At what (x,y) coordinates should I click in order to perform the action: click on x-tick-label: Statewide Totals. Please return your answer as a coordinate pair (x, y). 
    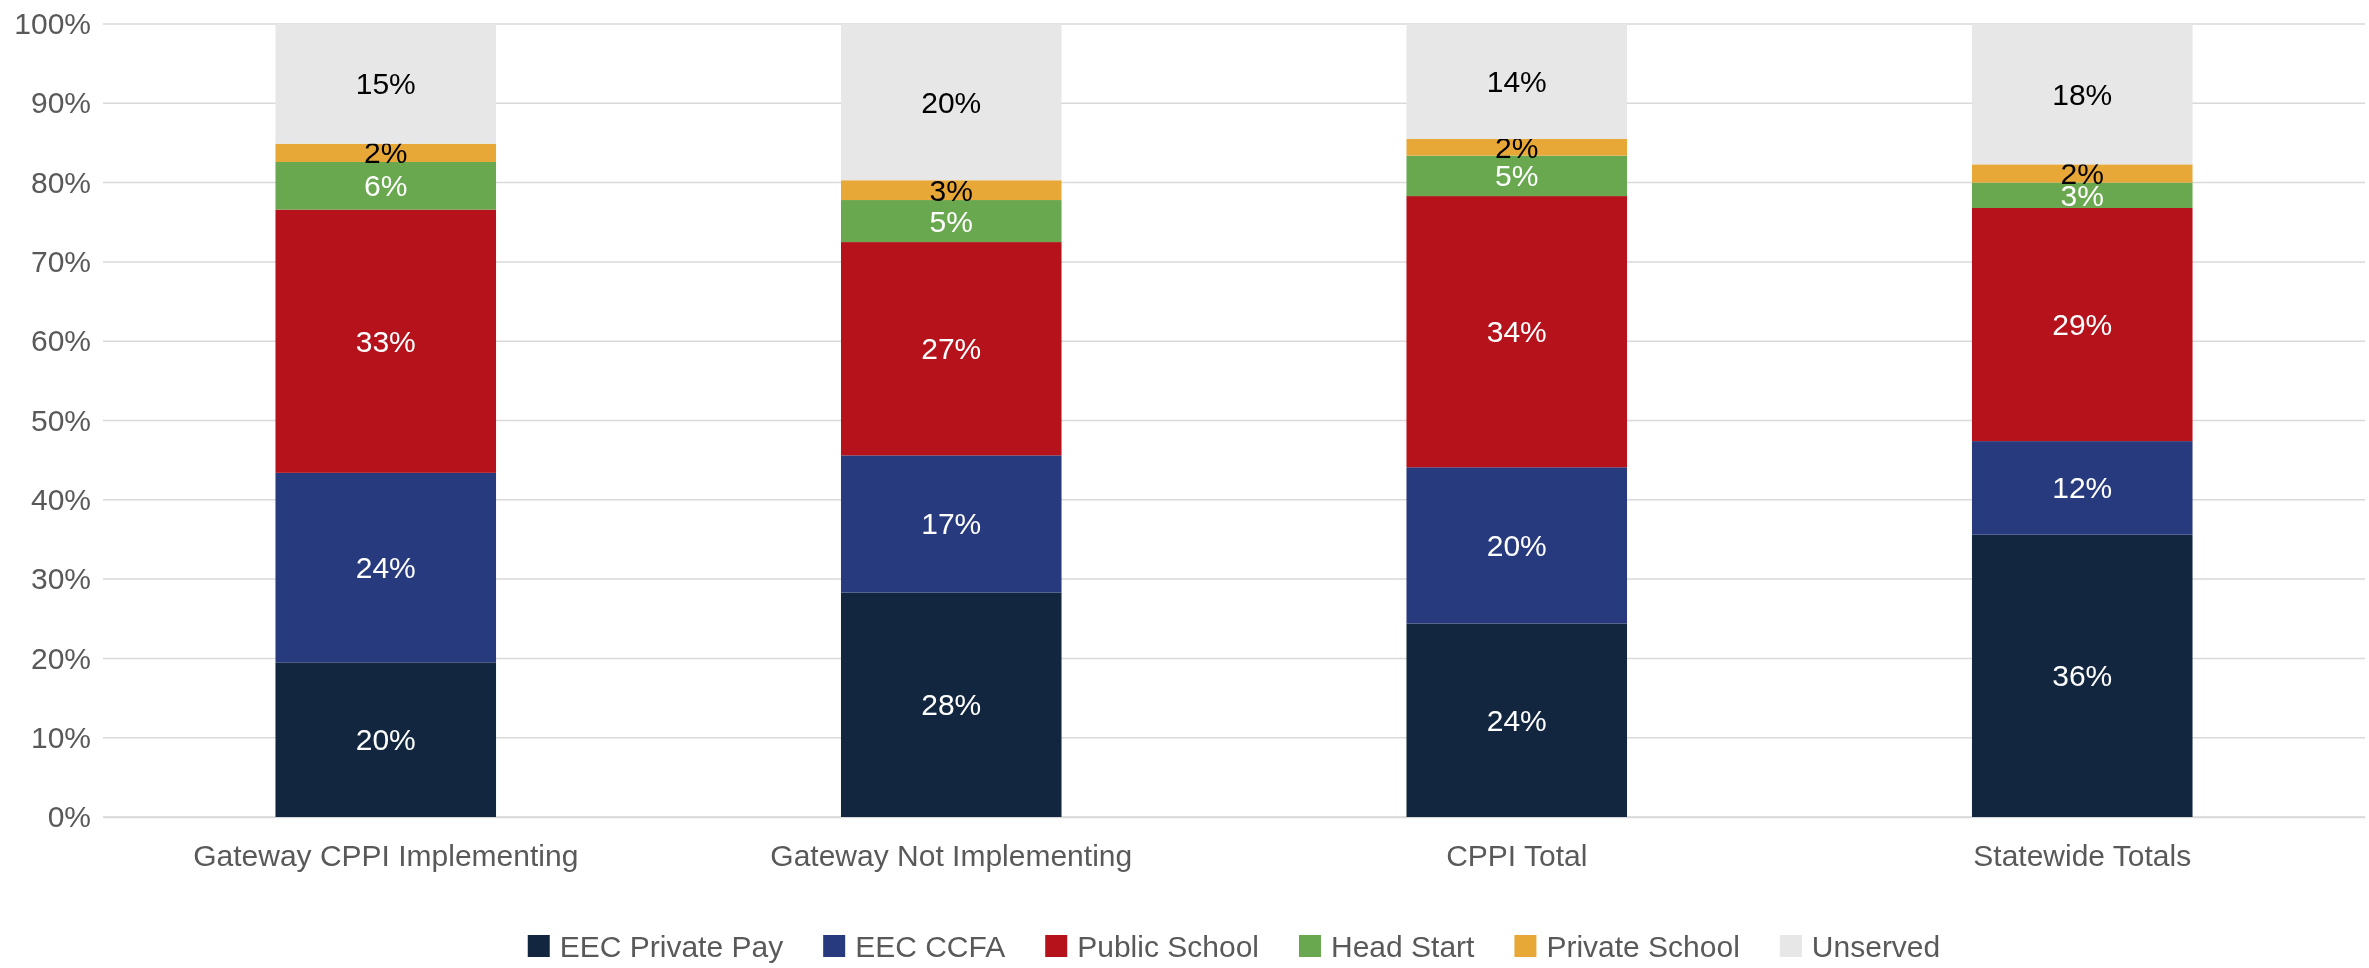
    Looking at the image, I should click on (2082, 856).